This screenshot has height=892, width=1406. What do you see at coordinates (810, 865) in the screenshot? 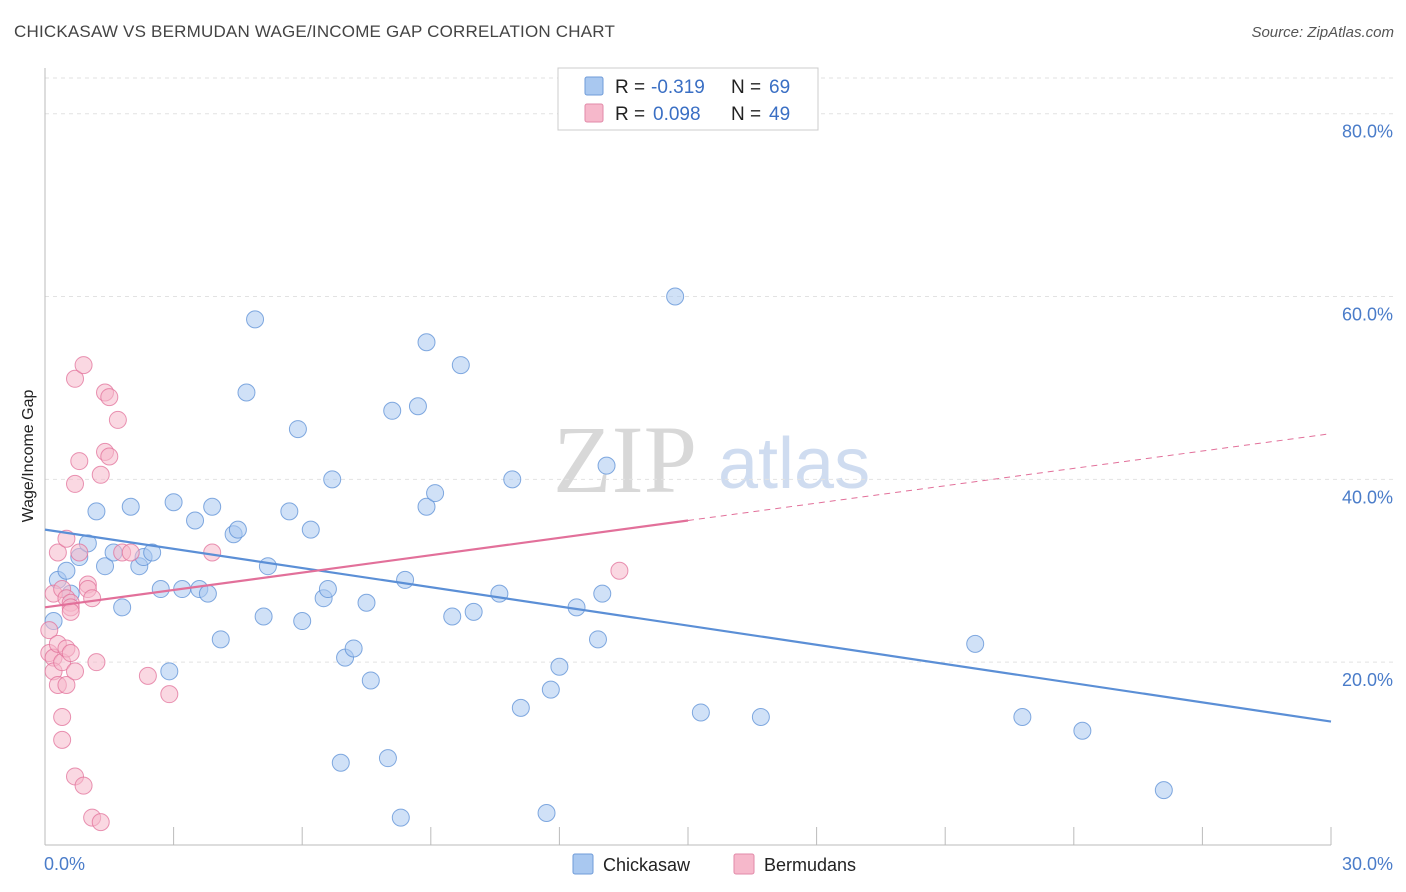
I see `bottom-legend-label-bermudans: Bermudans` at bounding box center [810, 865].